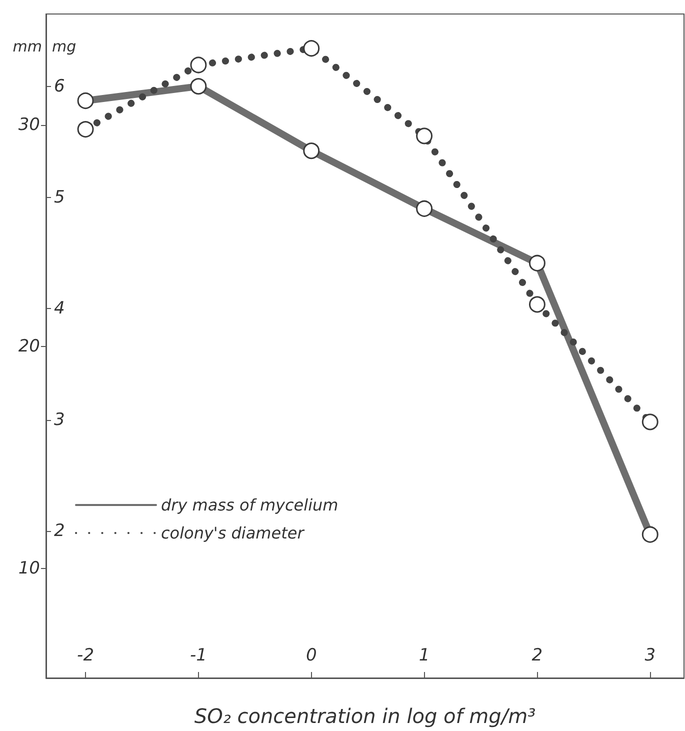 This screenshot has height=731, width=685. I want to click on y-tick-label: 10, so click(29, 568).